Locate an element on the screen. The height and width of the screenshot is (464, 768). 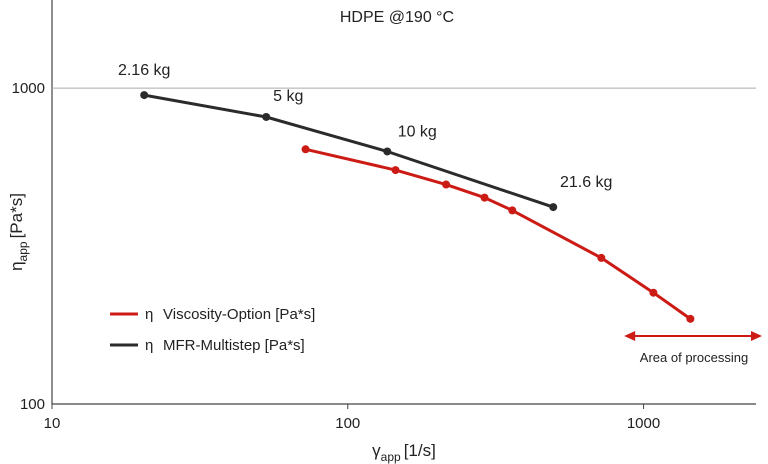
point-label-3: 21.6 kg is located at coordinates (586, 182).